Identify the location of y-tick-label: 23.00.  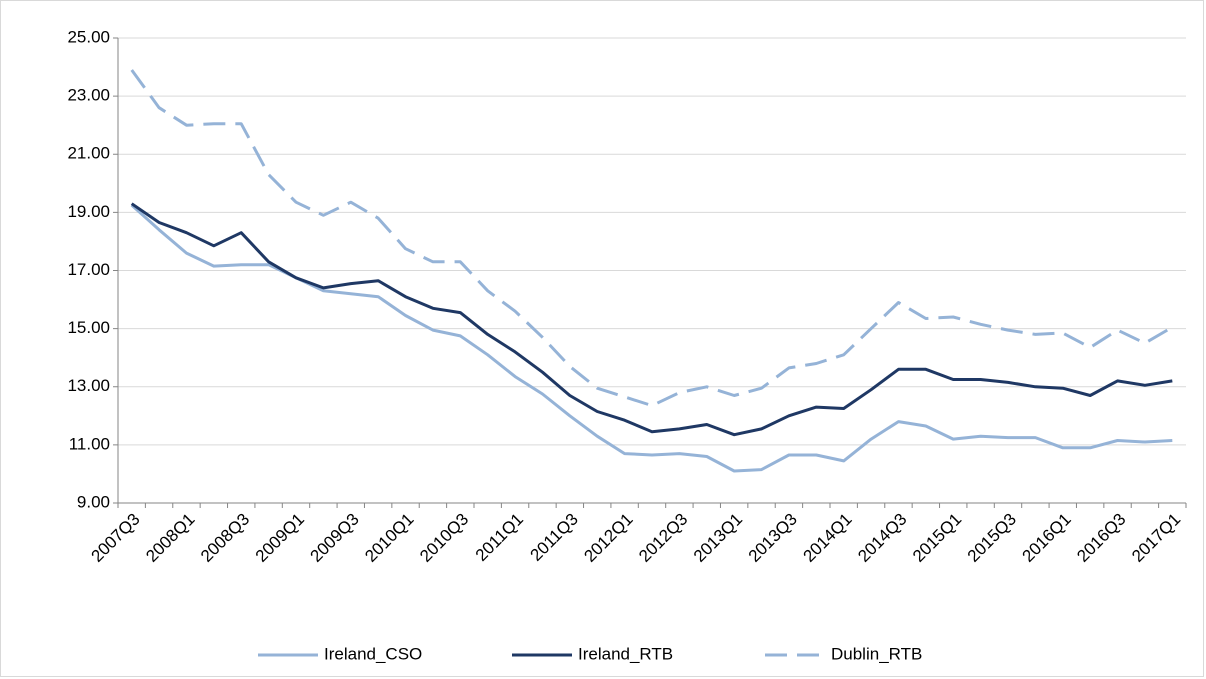
(88, 95).